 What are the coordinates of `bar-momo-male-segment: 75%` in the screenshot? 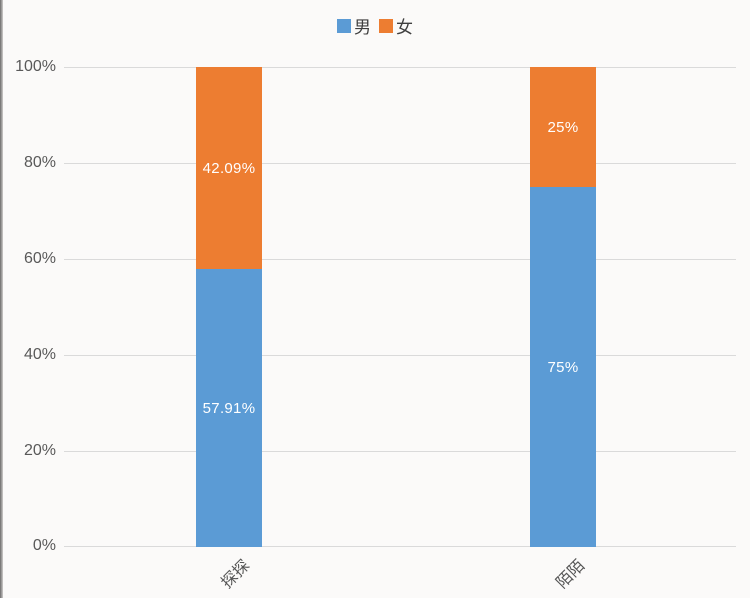 It's located at (563, 367).